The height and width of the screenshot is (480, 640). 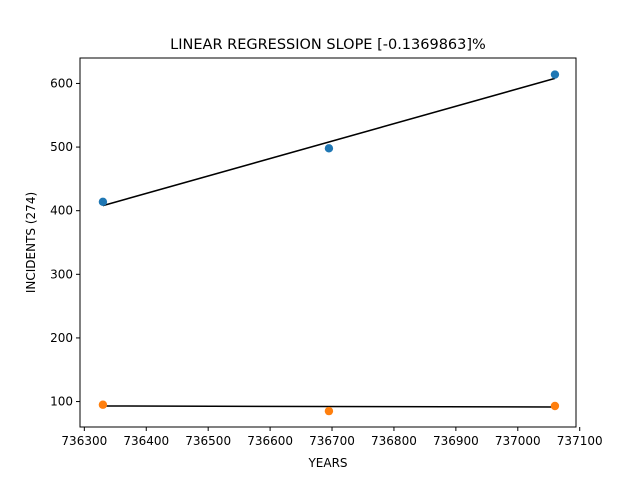 What do you see at coordinates (270, 441) in the screenshot?
I see `x-tick-label: 736600` at bounding box center [270, 441].